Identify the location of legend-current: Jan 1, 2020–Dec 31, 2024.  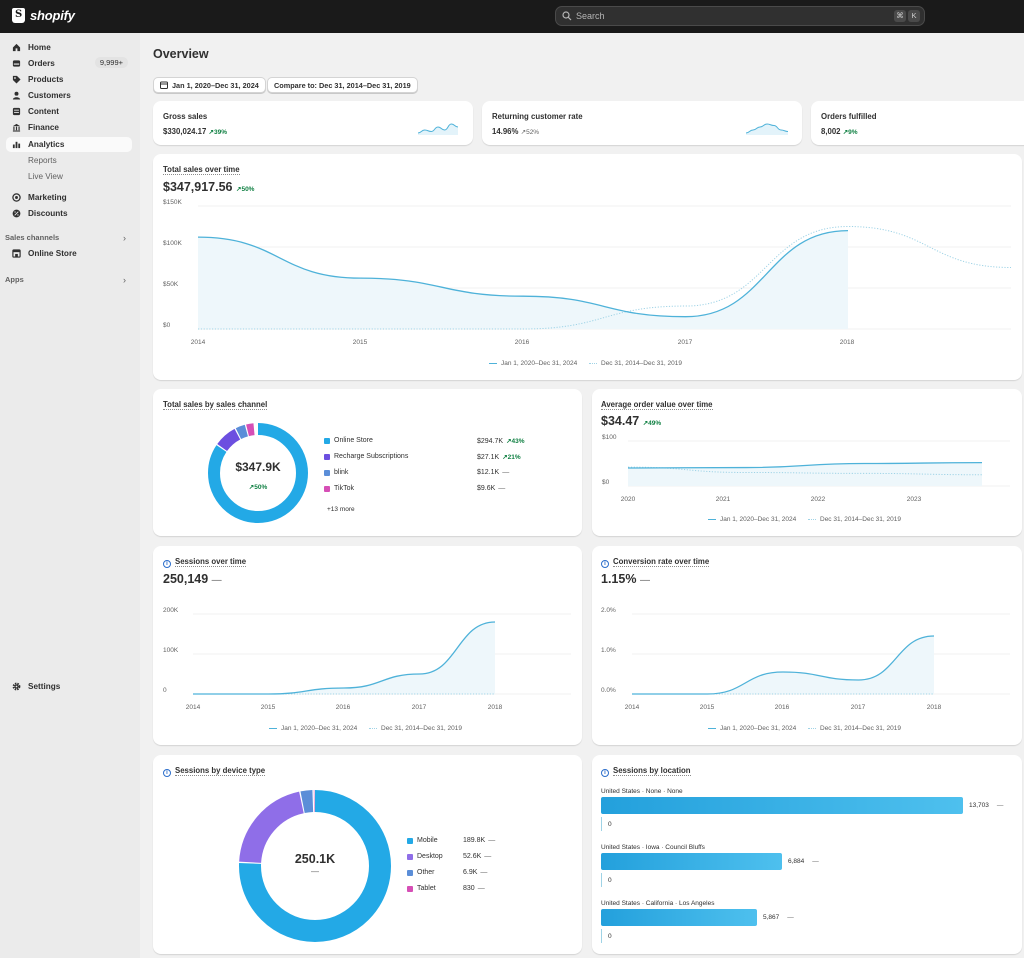
(752, 728).